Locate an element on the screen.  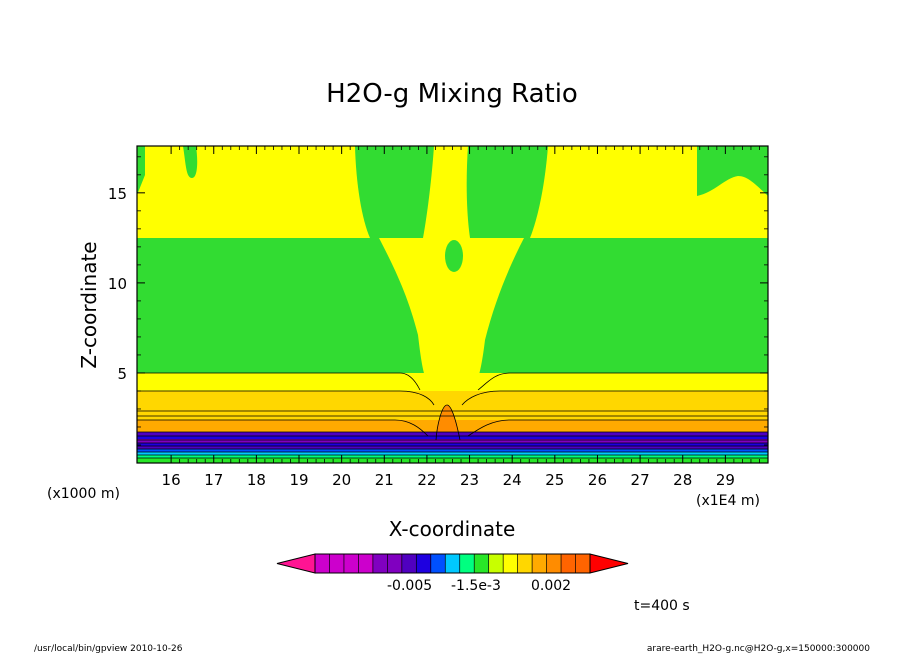
contour-band-cyan is located at coordinates (452, 453).